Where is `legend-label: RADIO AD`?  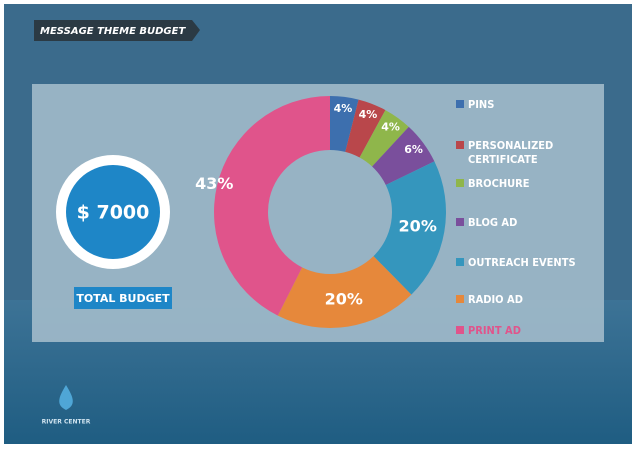 legend-label: RADIO AD is located at coordinates (495, 299).